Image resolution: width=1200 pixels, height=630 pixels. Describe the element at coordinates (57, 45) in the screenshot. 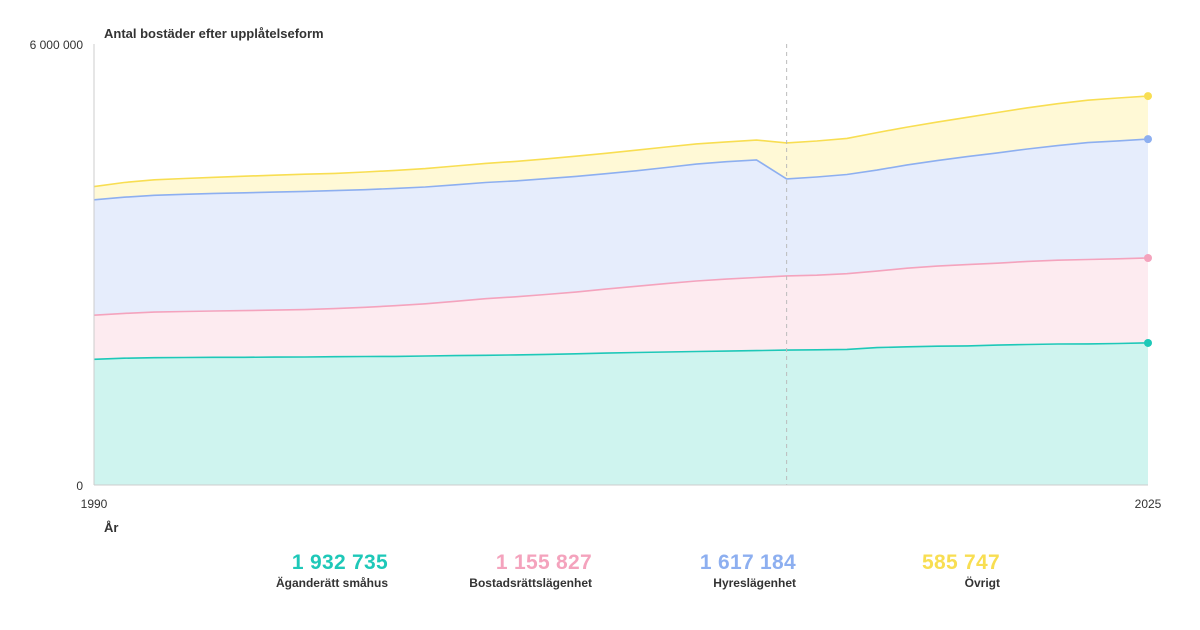

I see `y-tick-label-top: 6 000 000` at that location.